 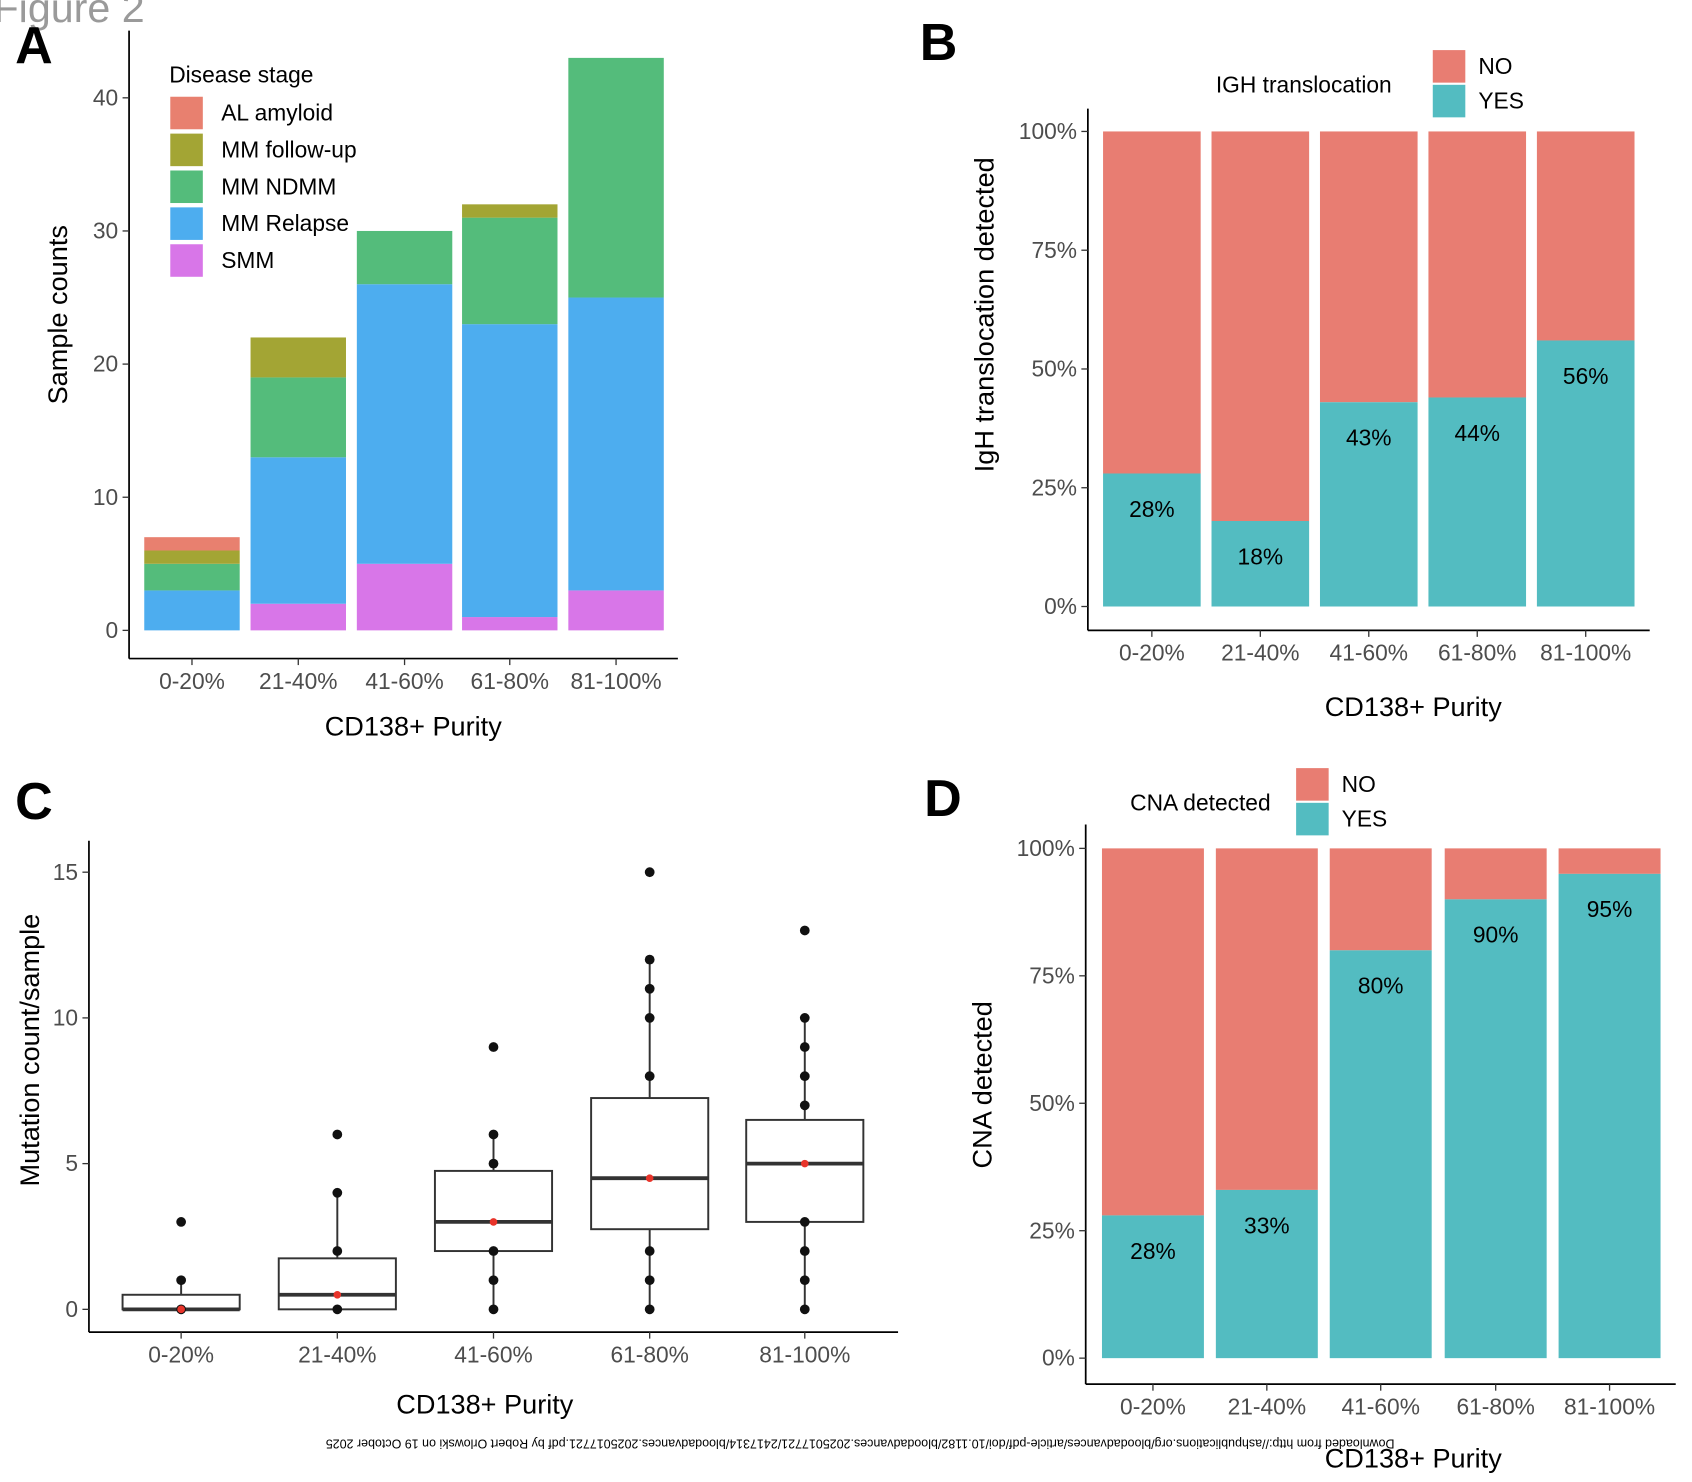 I want to click on y-tick-label: 15, so click(x=65, y=872).